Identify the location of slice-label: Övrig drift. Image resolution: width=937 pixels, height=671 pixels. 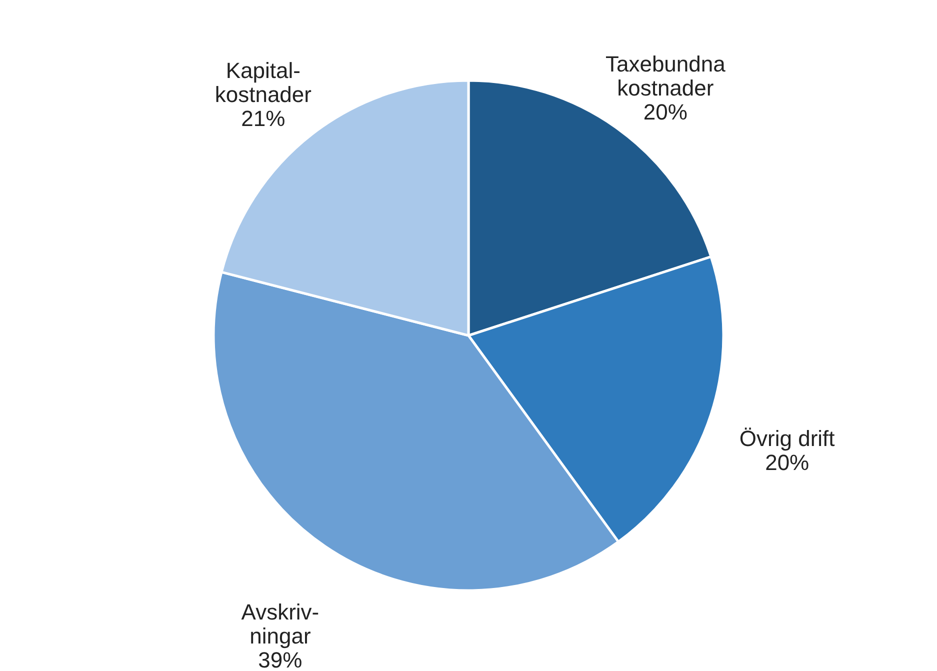
(787, 439).